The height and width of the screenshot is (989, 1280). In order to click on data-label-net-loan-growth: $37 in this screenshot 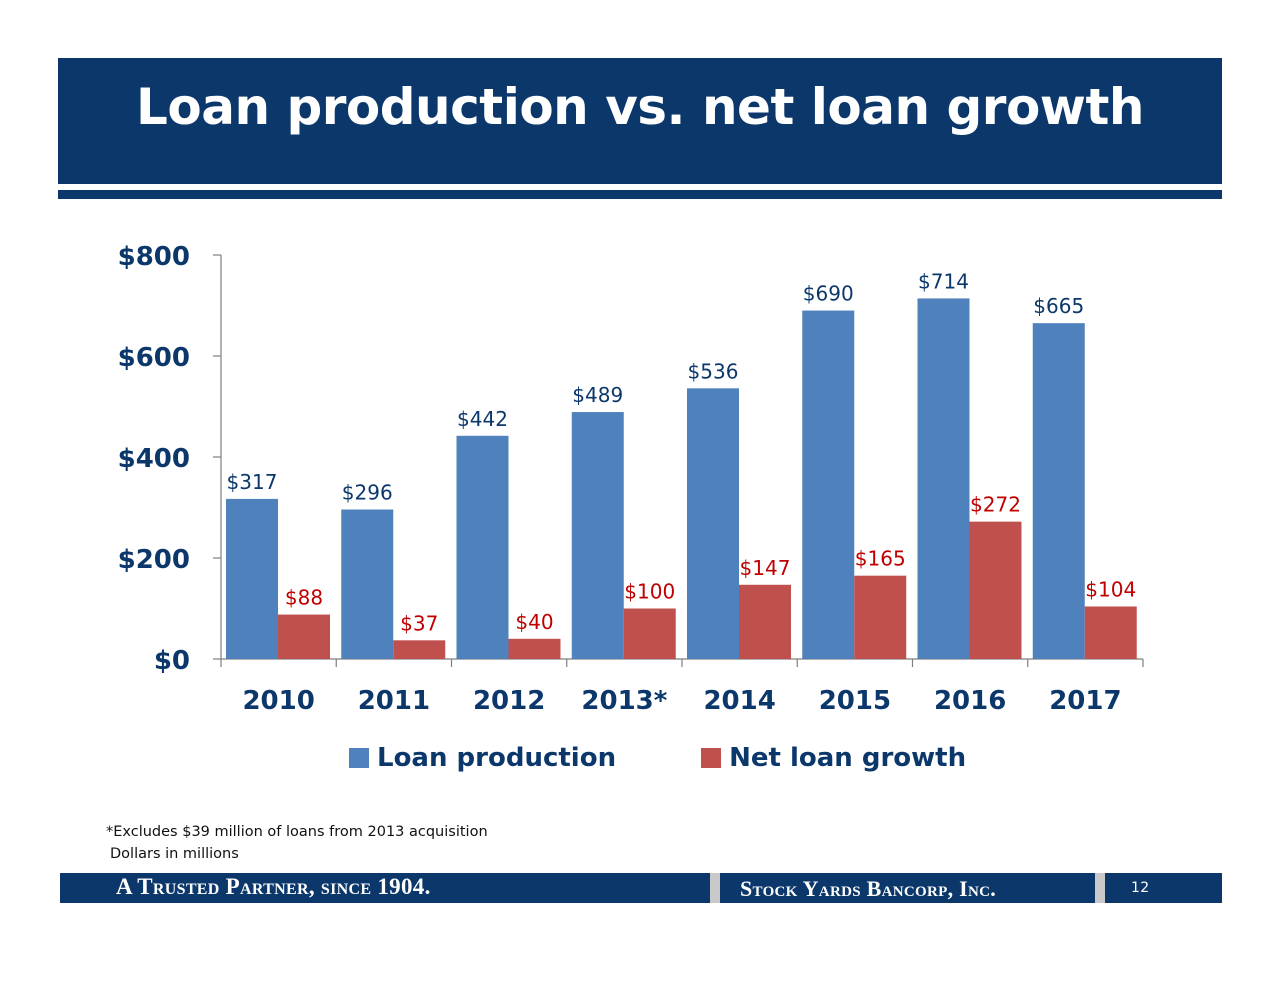, I will do `click(419, 623)`.